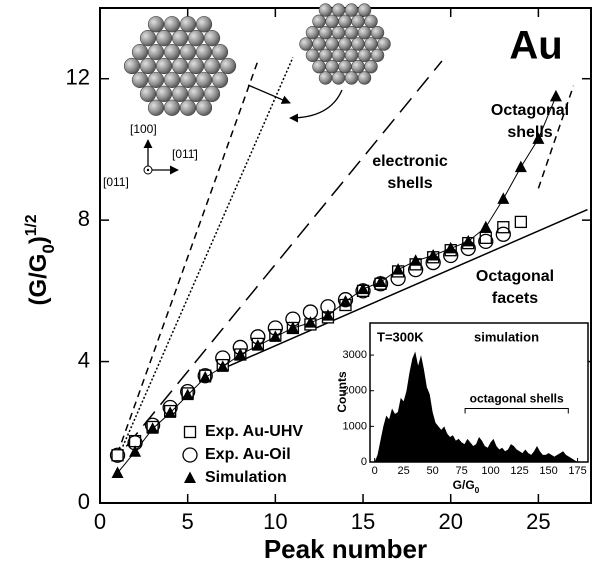 The width and height of the screenshot is (597, 569). What do you see at coordinates (400, 336) in the screenshot?
I see `annotation: T=300K` at bounding box center [400, 336].